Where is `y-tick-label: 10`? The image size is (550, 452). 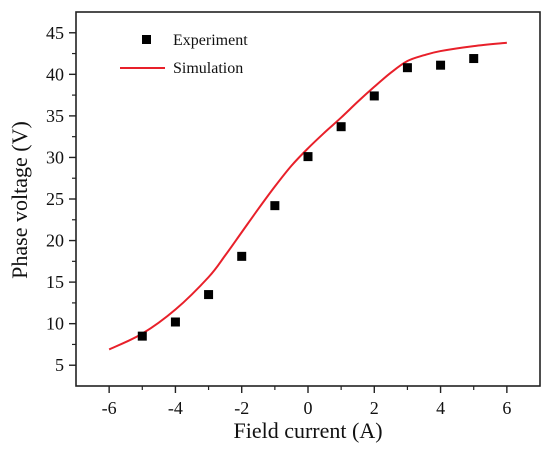
y-tick-label: 10 is located at coordinates (55, 324).